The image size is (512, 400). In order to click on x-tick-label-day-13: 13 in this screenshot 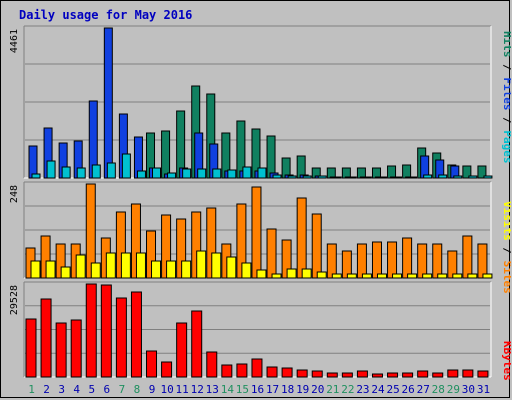, I will do `click(212, 389)`.